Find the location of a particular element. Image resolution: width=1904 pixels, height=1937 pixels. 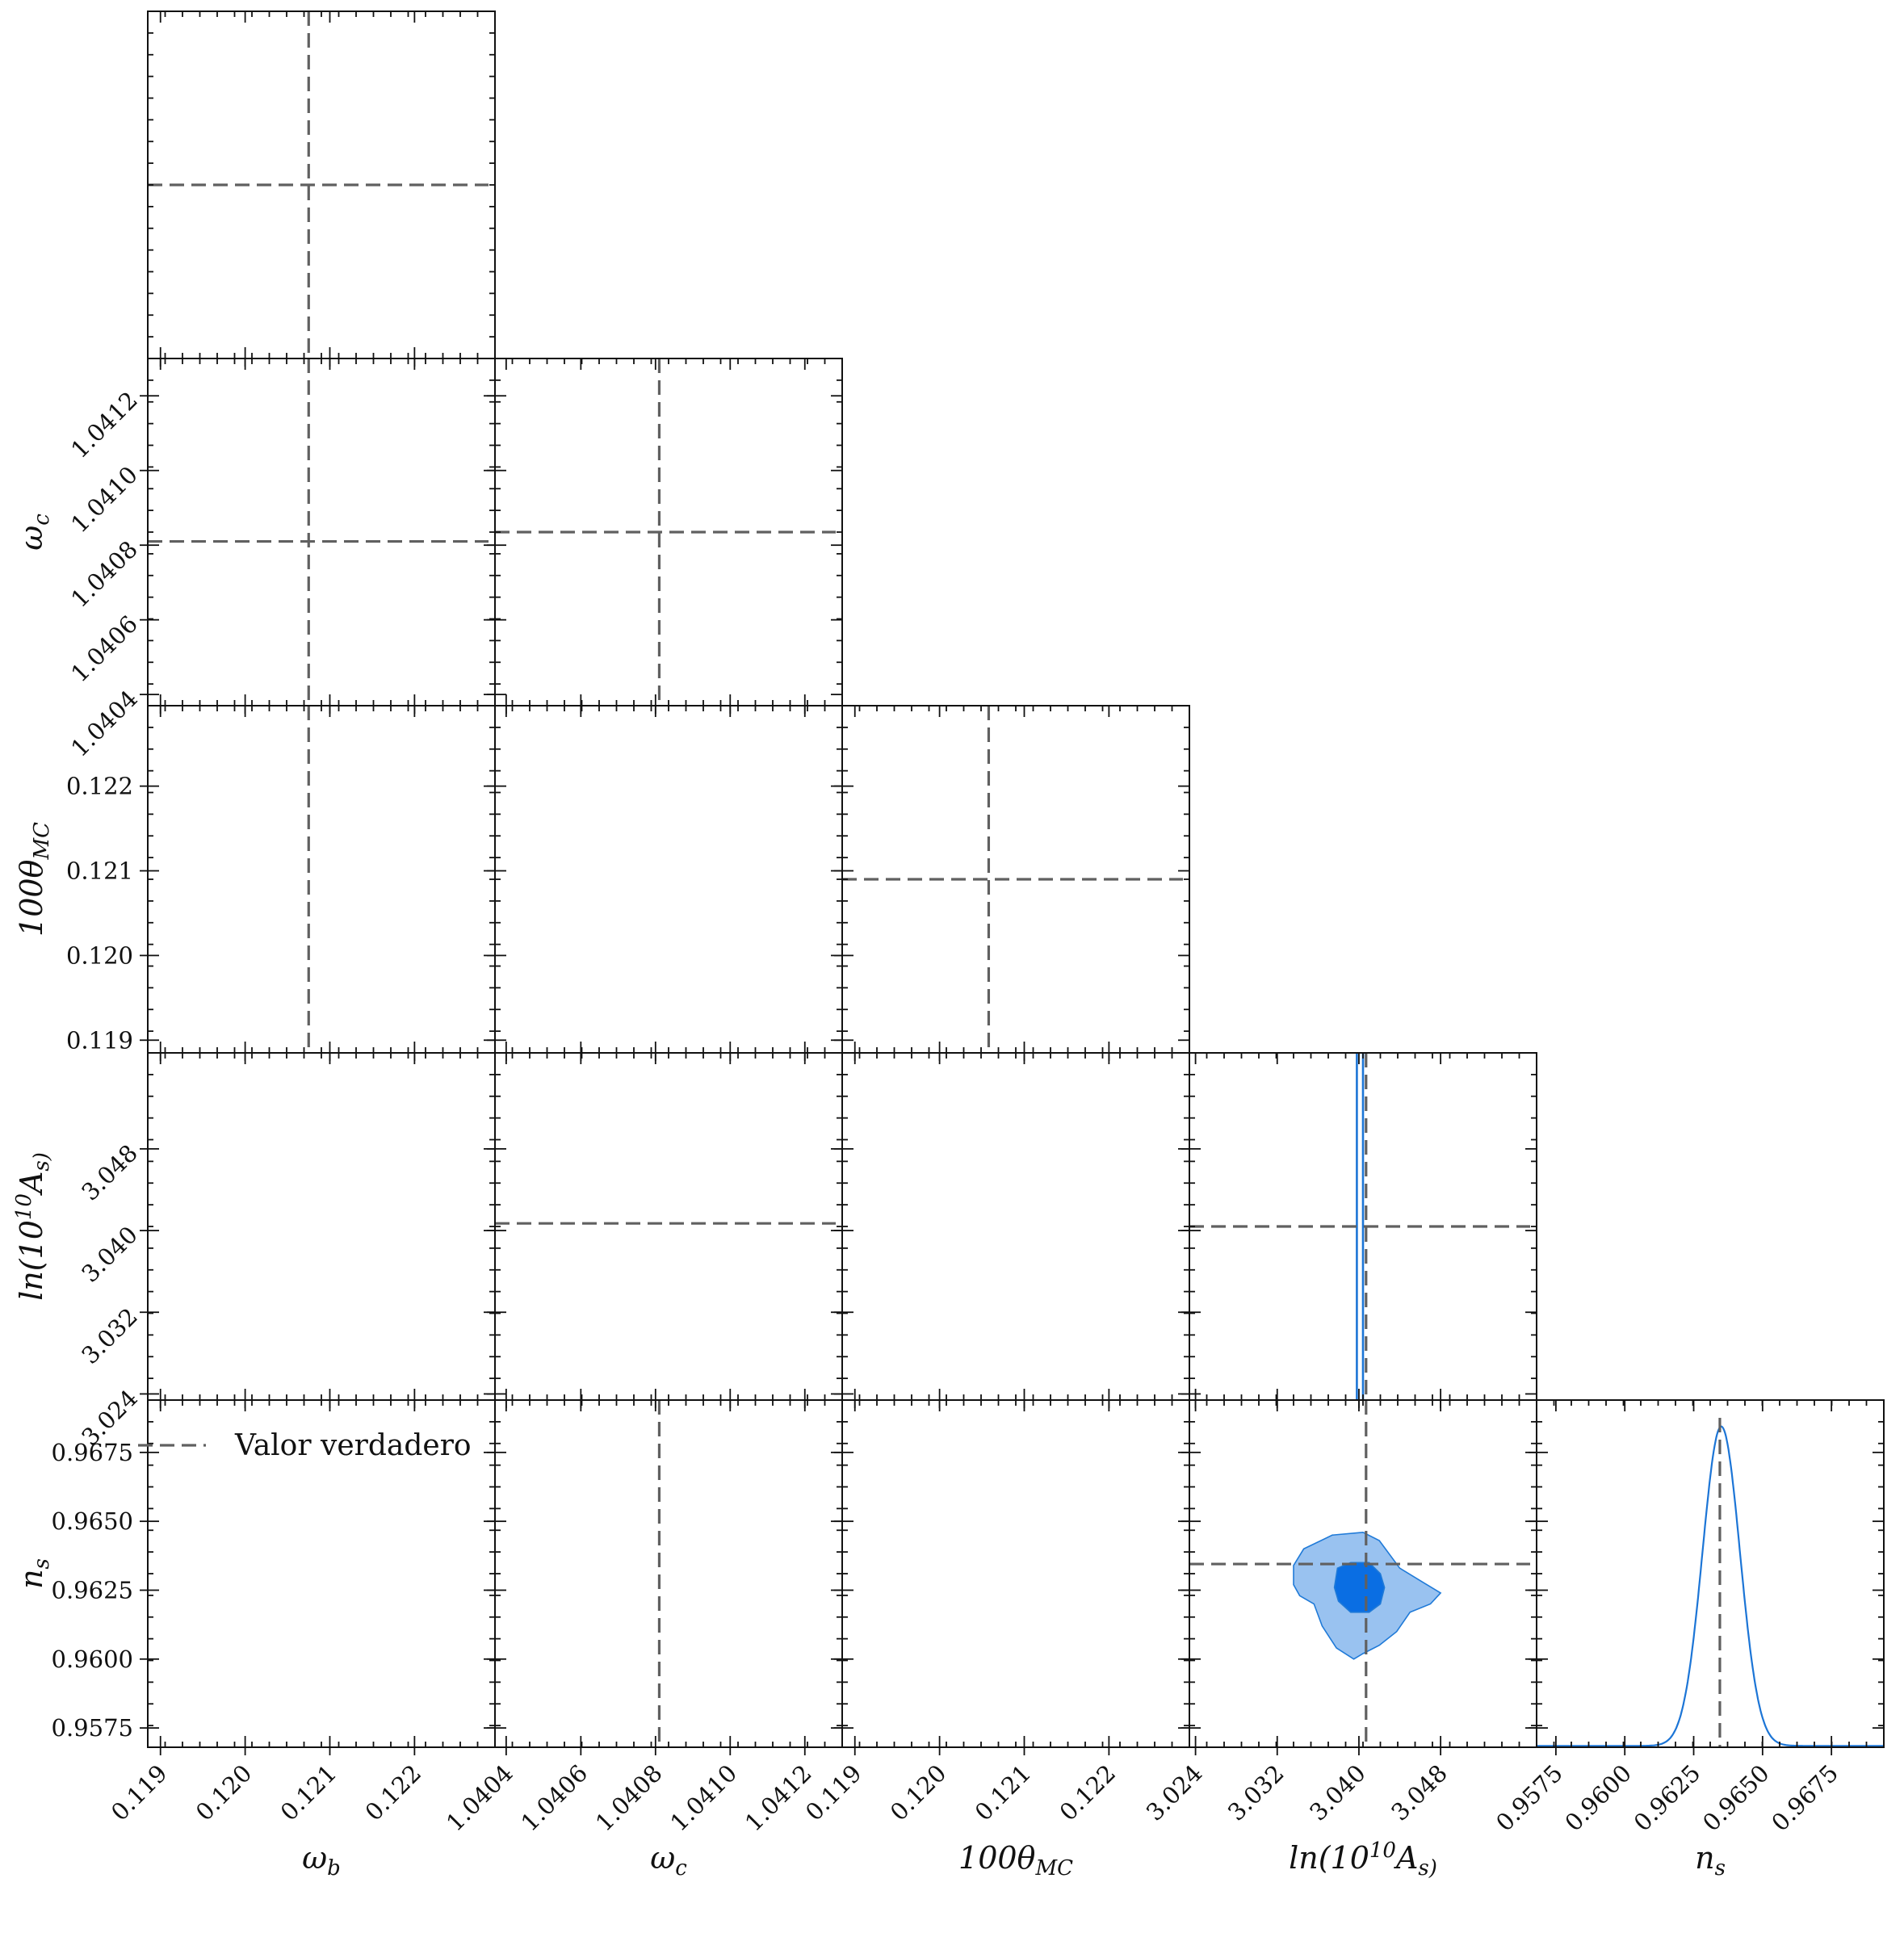

posterior-curve-n_s is located at coordinates (1710, 1586).